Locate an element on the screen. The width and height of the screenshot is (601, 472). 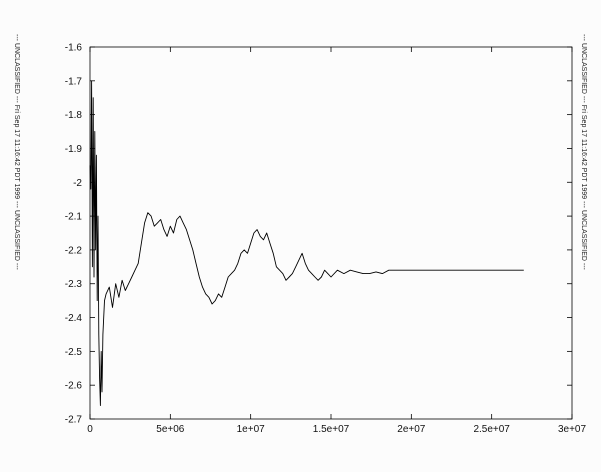
y-tick-label: -2.7 is located at coordinates (74, 420).